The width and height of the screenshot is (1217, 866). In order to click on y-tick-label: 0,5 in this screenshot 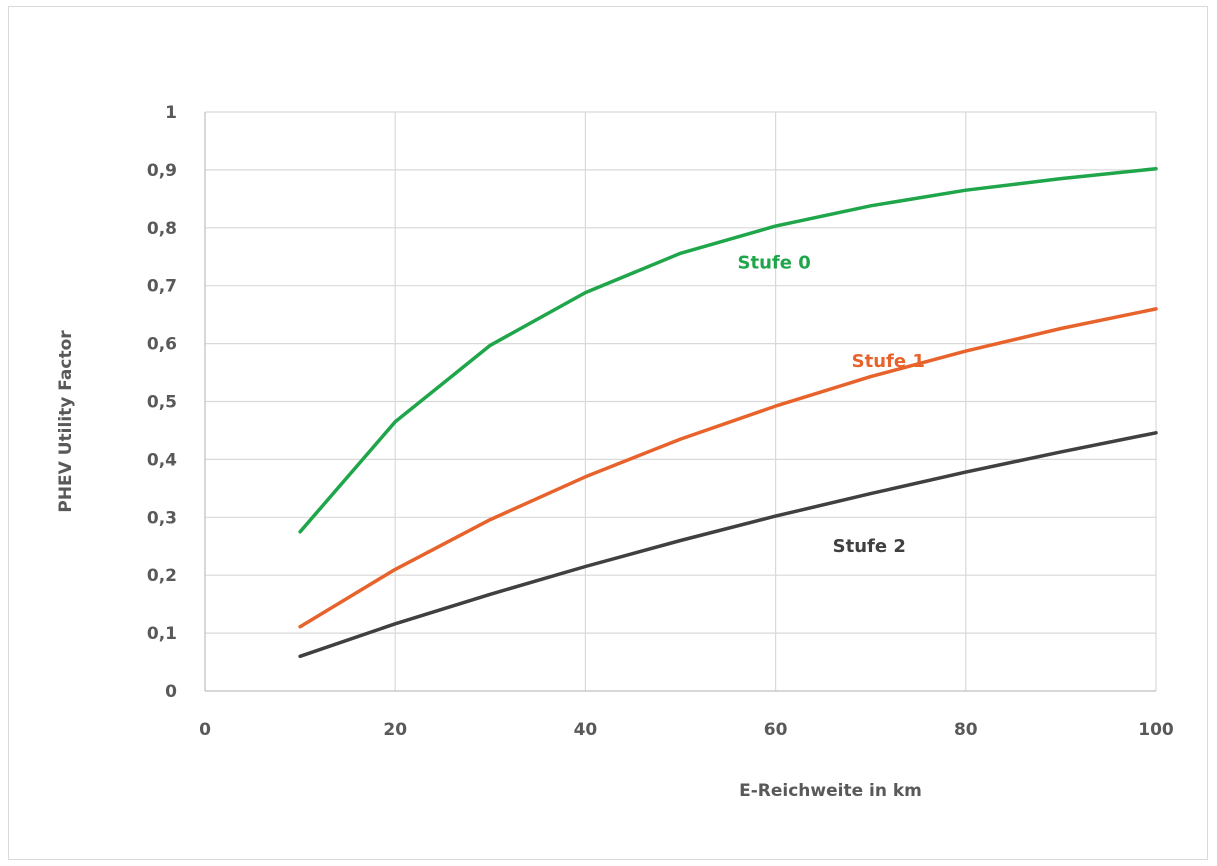, I will do `click(162, 403)`.